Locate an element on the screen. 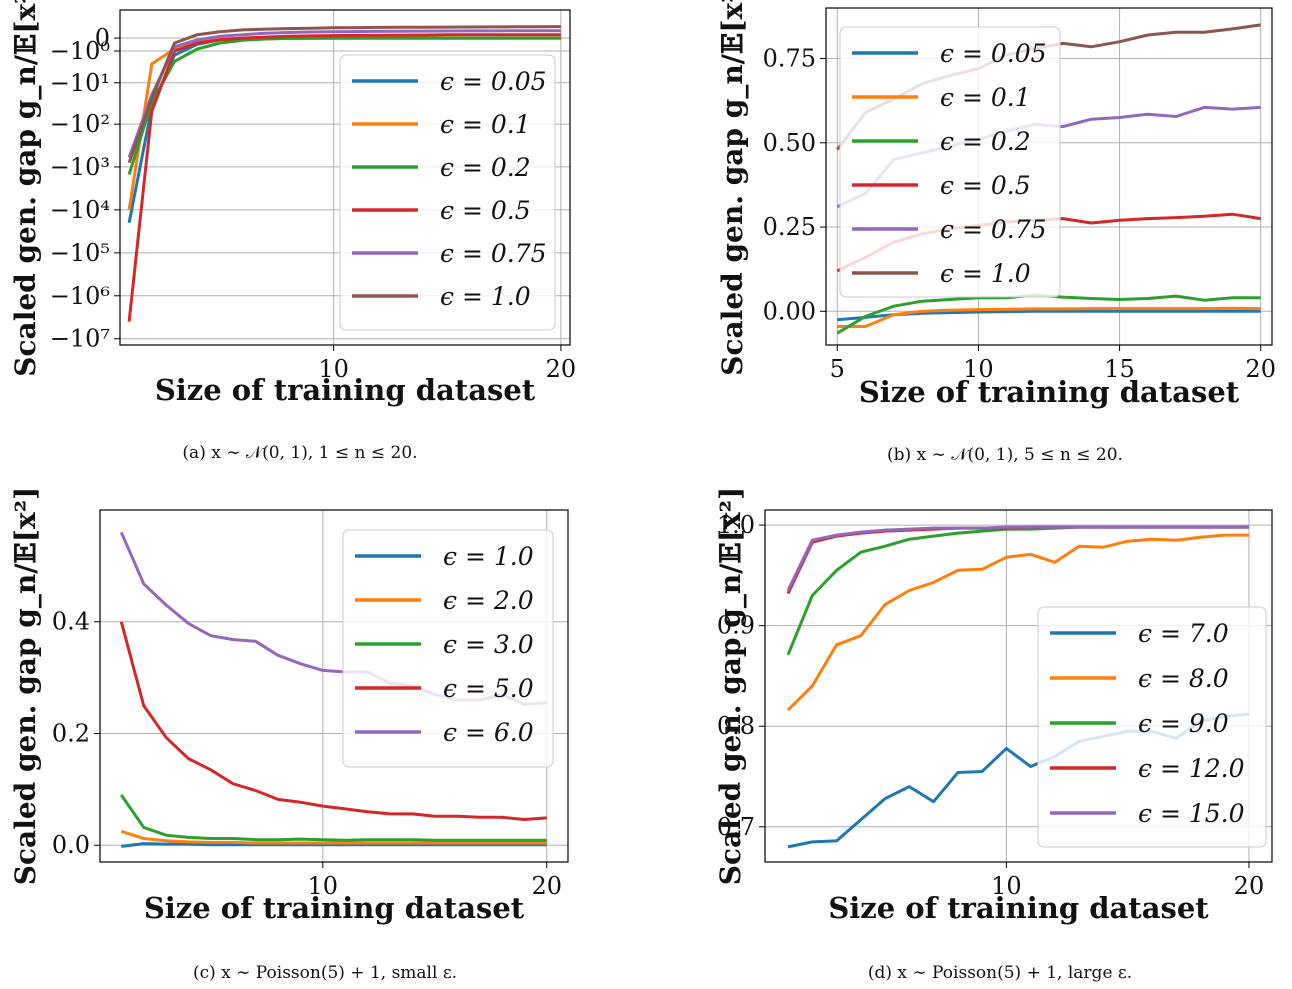 Image resolution: width=1292 pixels, height=989 pixels. panel-caption: (b) x ∼ 𝒩(0, 1), 5 ≤ n ≤ 20. is located at coordinates (1005, 455).